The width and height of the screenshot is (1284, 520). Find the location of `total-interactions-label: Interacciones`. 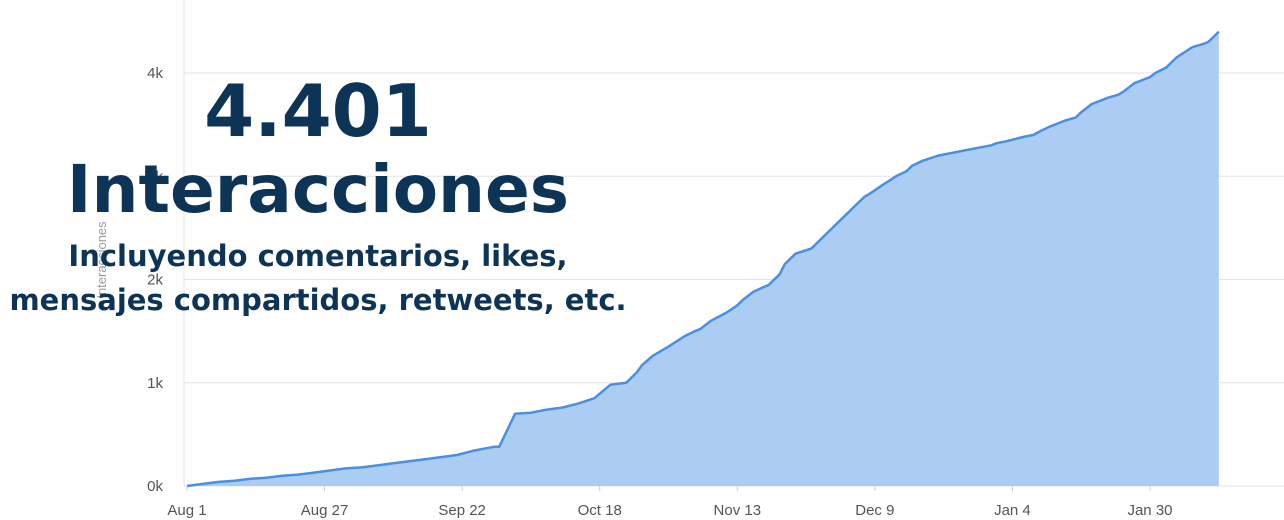

total-interactions-label: Interacciones is located at coordinates (318, 189).